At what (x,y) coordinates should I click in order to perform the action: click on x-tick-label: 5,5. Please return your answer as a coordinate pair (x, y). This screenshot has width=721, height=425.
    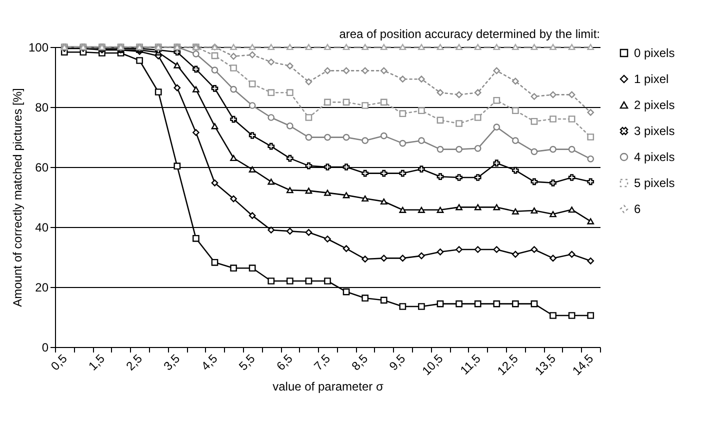
    Looking at the image, I should click on (247, 362).